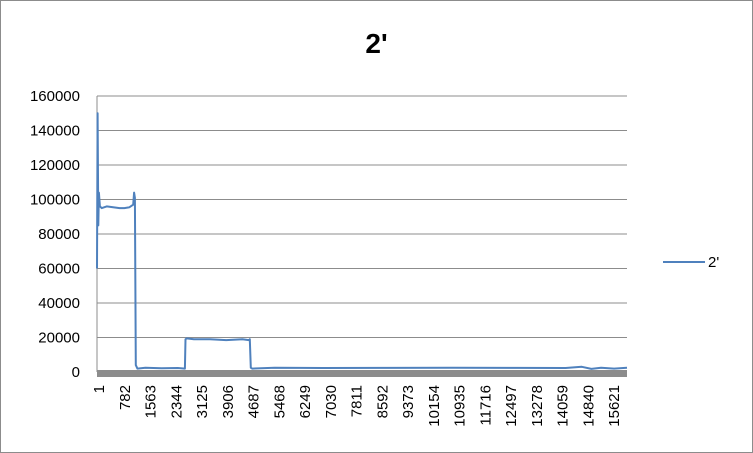 This screenshot has width=753, height=453. Describe the element at coordinates (176, 401) in the screenshot. I see `x-tick-label: 2344` at that location.